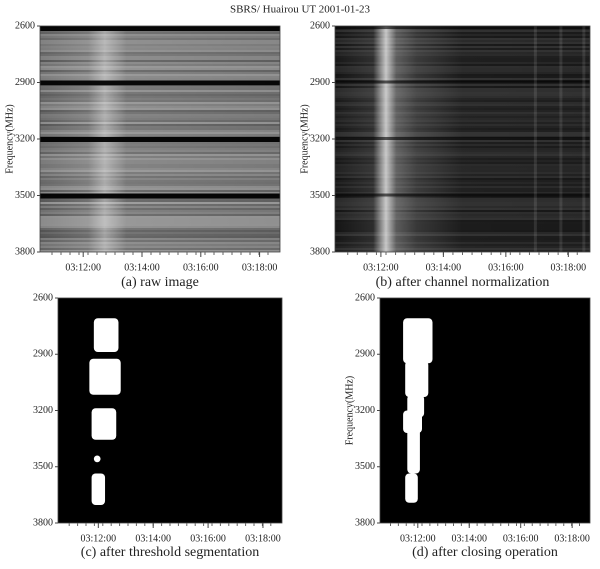 The image size is (600, 569). What do you see at coordinates (300, 10) in the screenshot?
I see `figure-title: SBRS/ Huairou UT 2001-01-23` at bounding box center [300, 10].